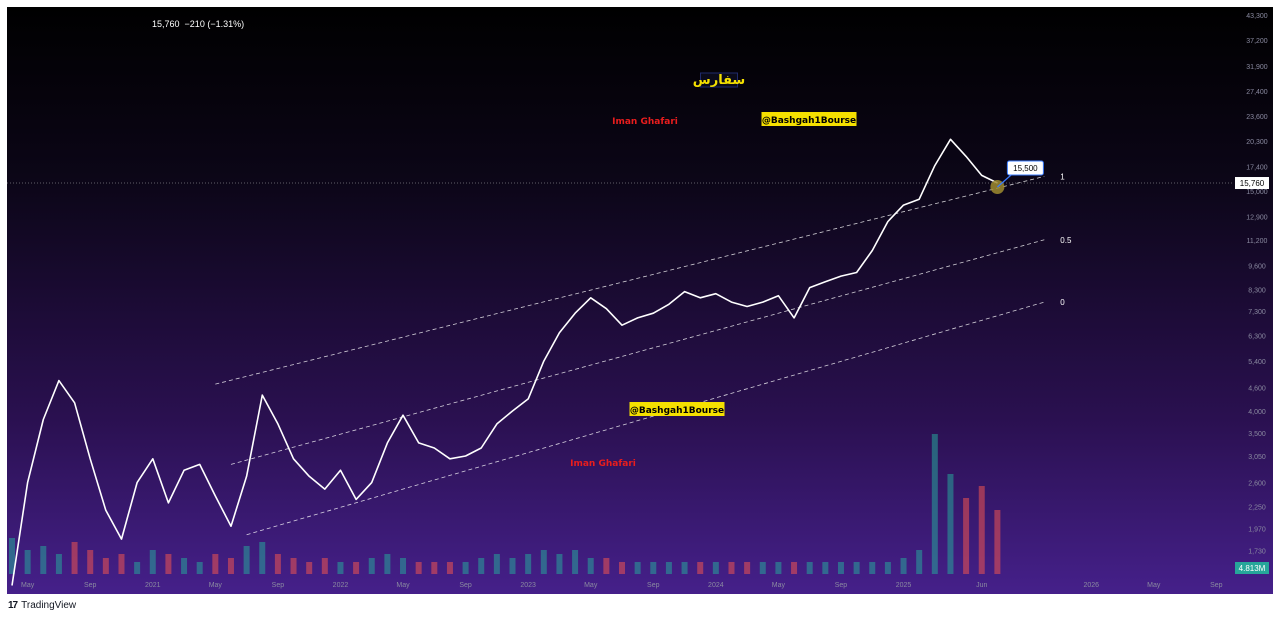  Describe the element at coordinates (214, 24) in the screenshot. I see `header-change: −210 (−1.31%)` at that location.